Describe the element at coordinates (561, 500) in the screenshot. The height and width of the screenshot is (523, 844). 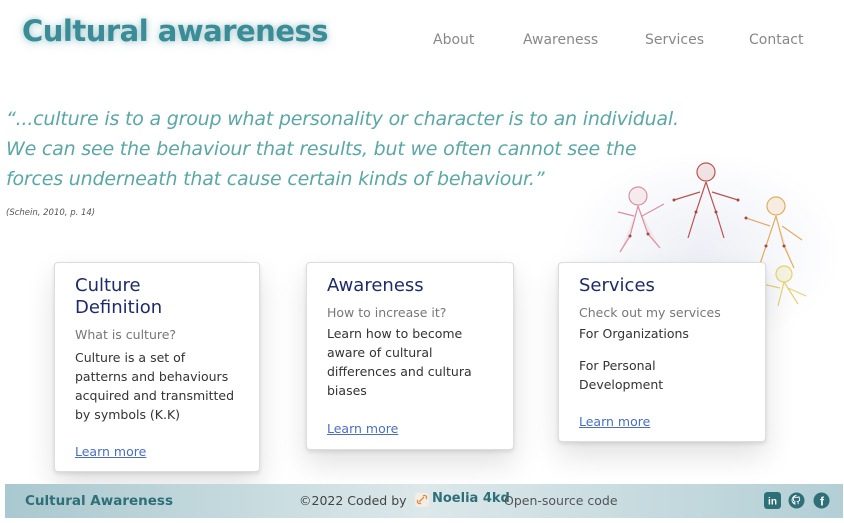
I see `open-source-link: Open-source code` at that location.